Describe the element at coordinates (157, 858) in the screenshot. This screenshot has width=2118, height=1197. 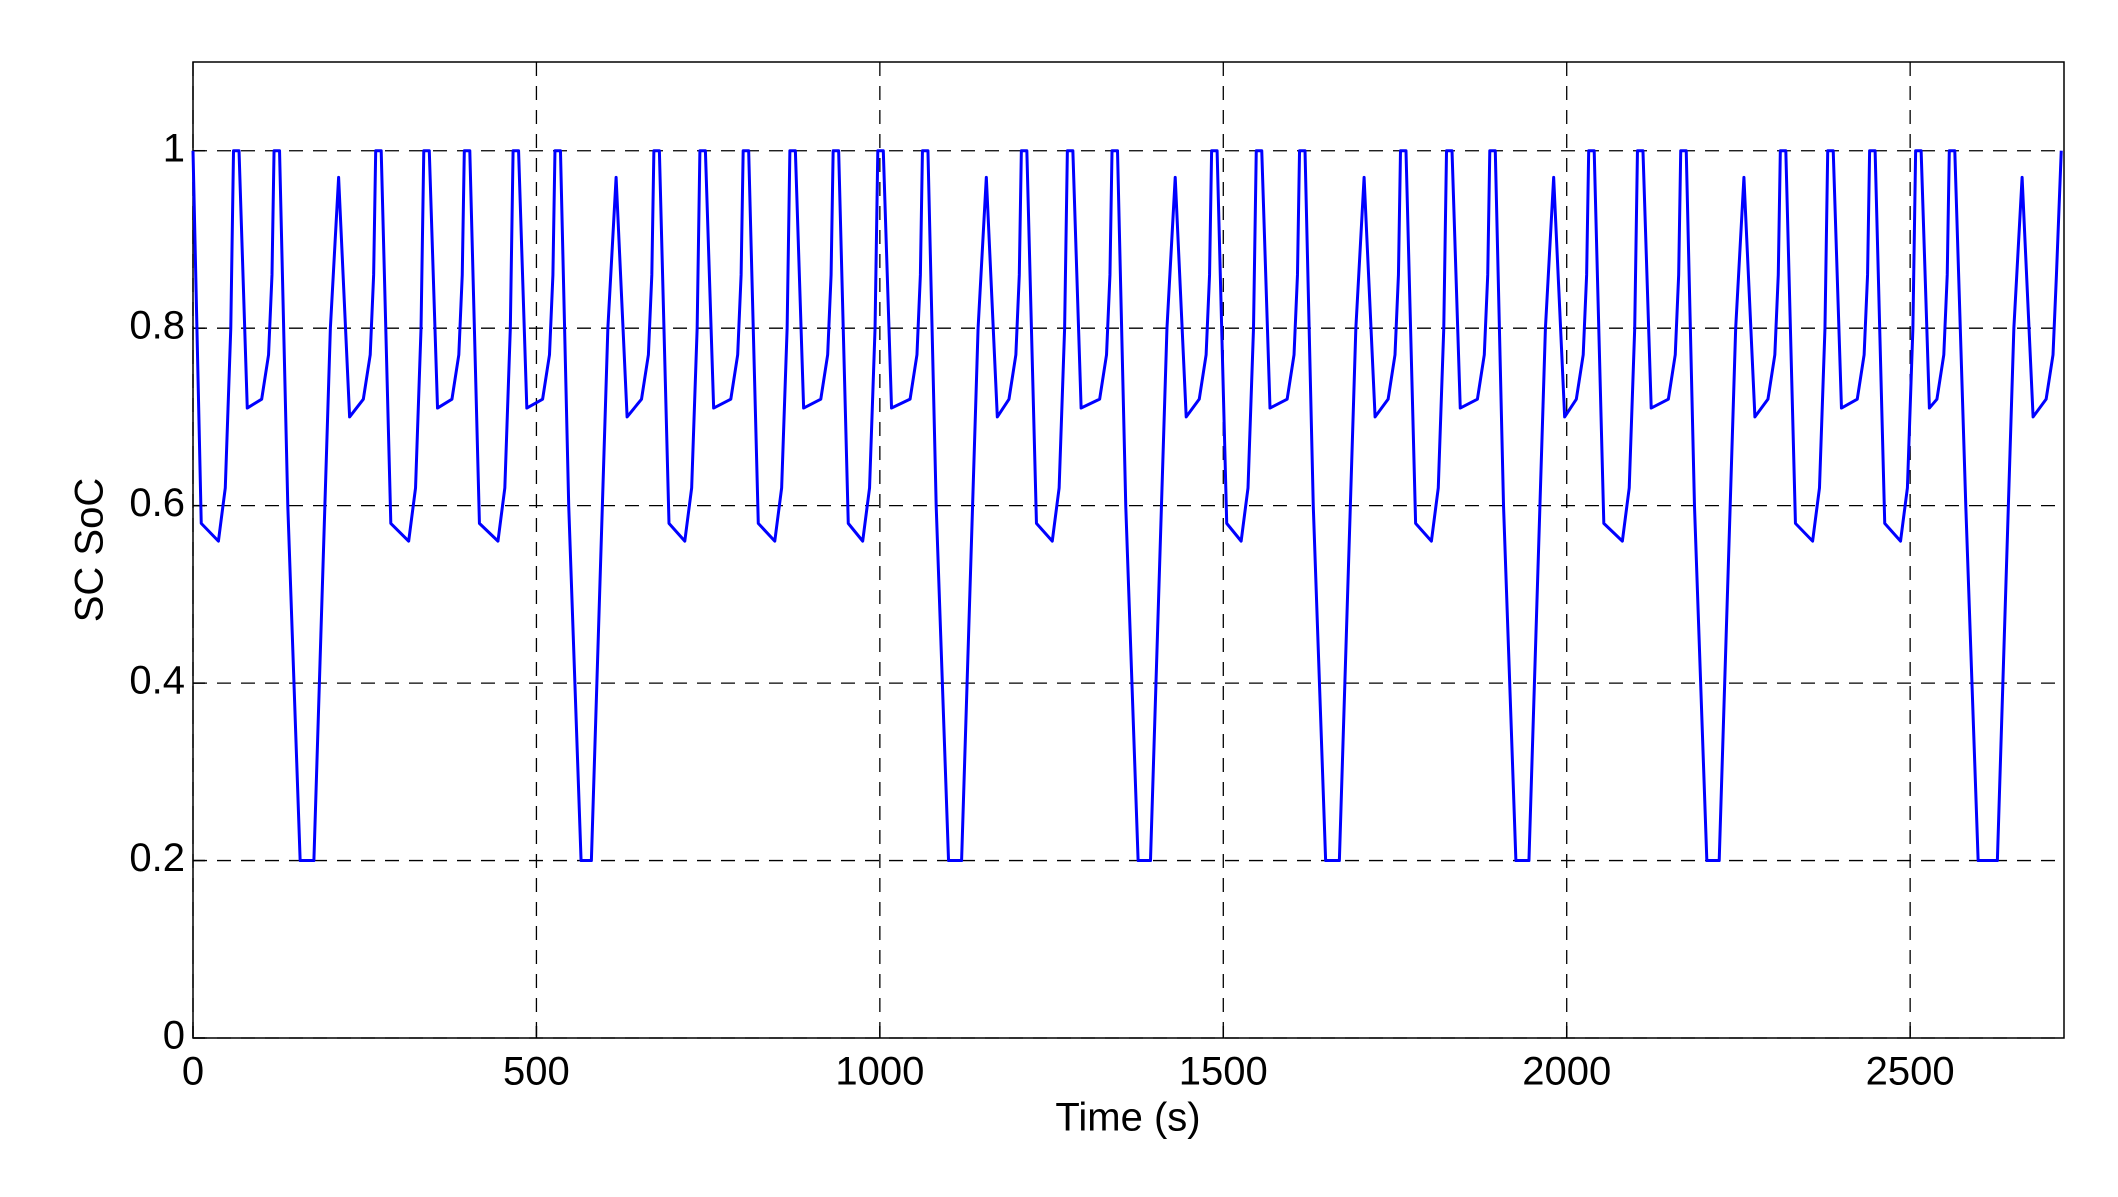
I see `y-tick-label: 0.2` at that location.